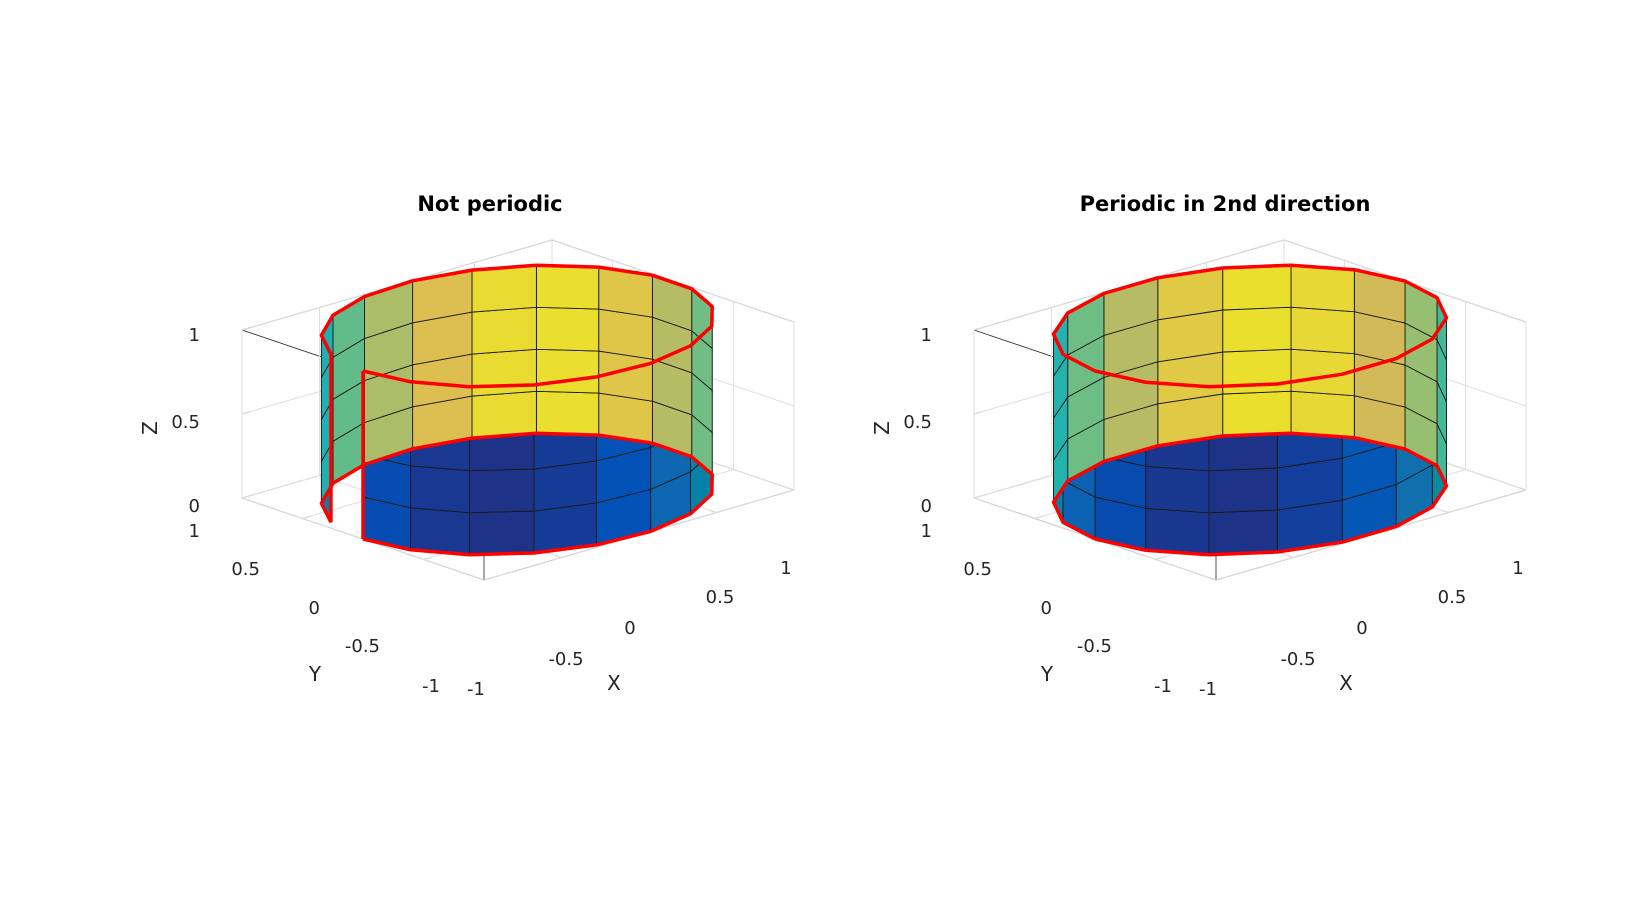  I want to click on chart-title: Periodic in 2nd direction, so click(1225, 204).